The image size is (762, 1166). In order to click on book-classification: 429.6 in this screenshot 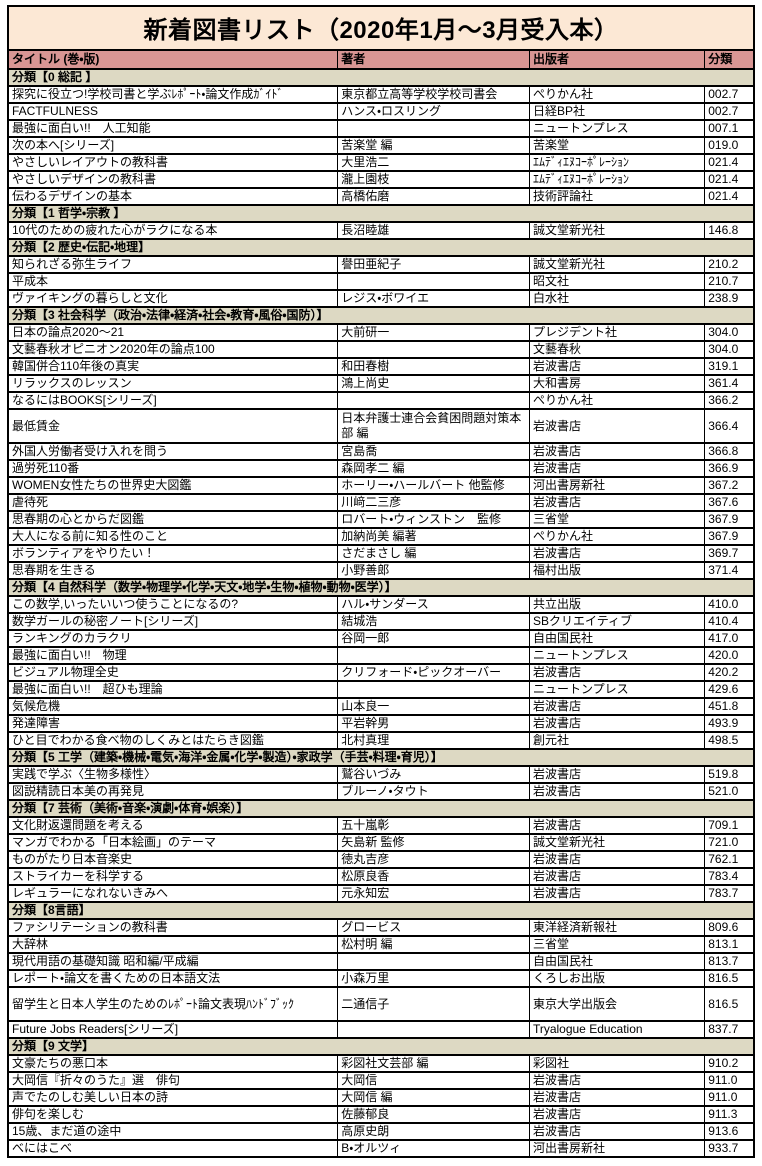, I will do `click(729, 689)`.